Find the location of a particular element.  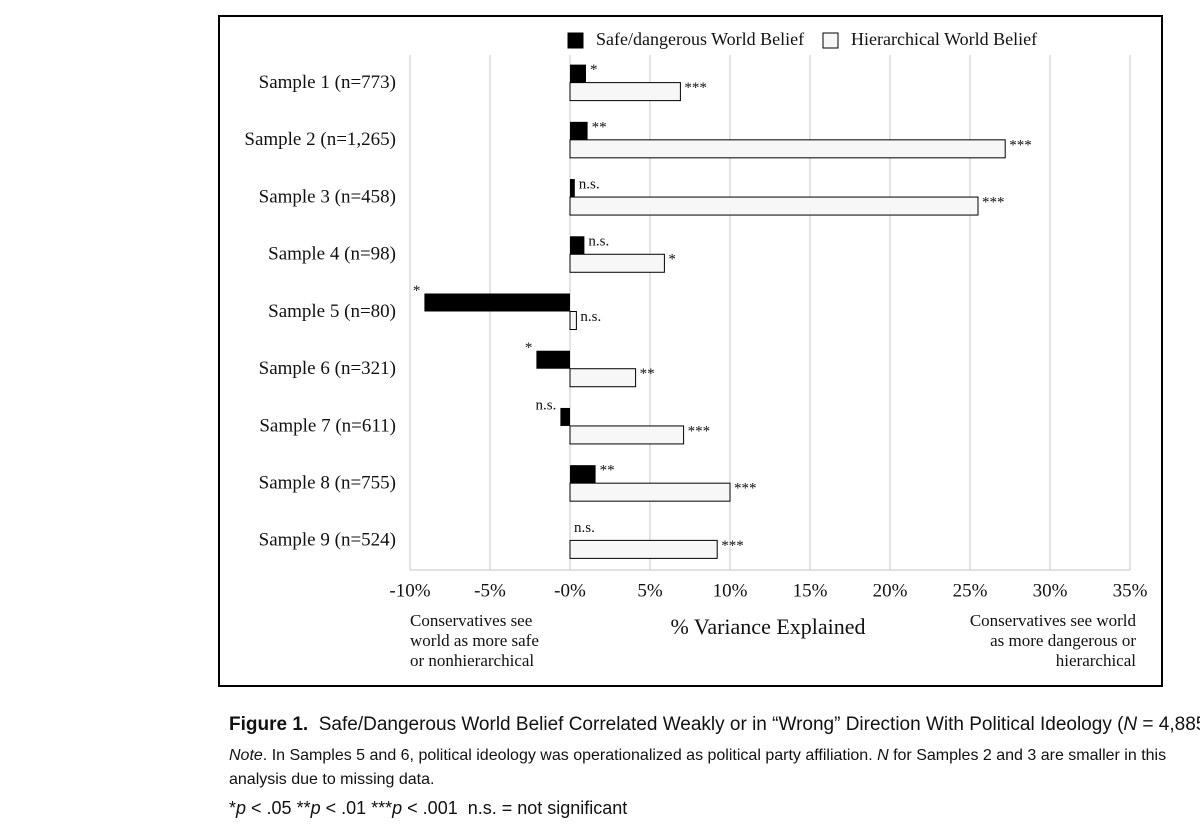

left-note: or nonhierarchical is located at coordinates (472, 660).